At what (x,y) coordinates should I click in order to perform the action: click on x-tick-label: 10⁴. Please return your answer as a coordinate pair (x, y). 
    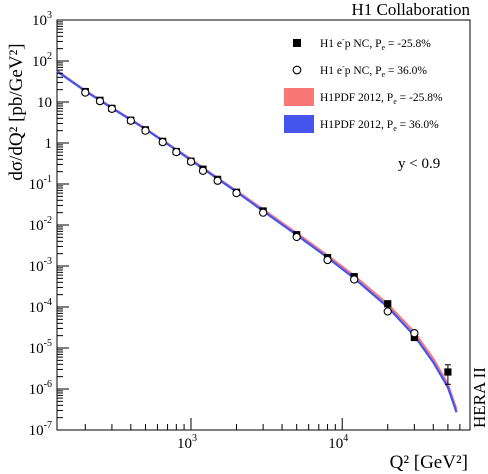
    Looking at the image, I should click on (338, 442).